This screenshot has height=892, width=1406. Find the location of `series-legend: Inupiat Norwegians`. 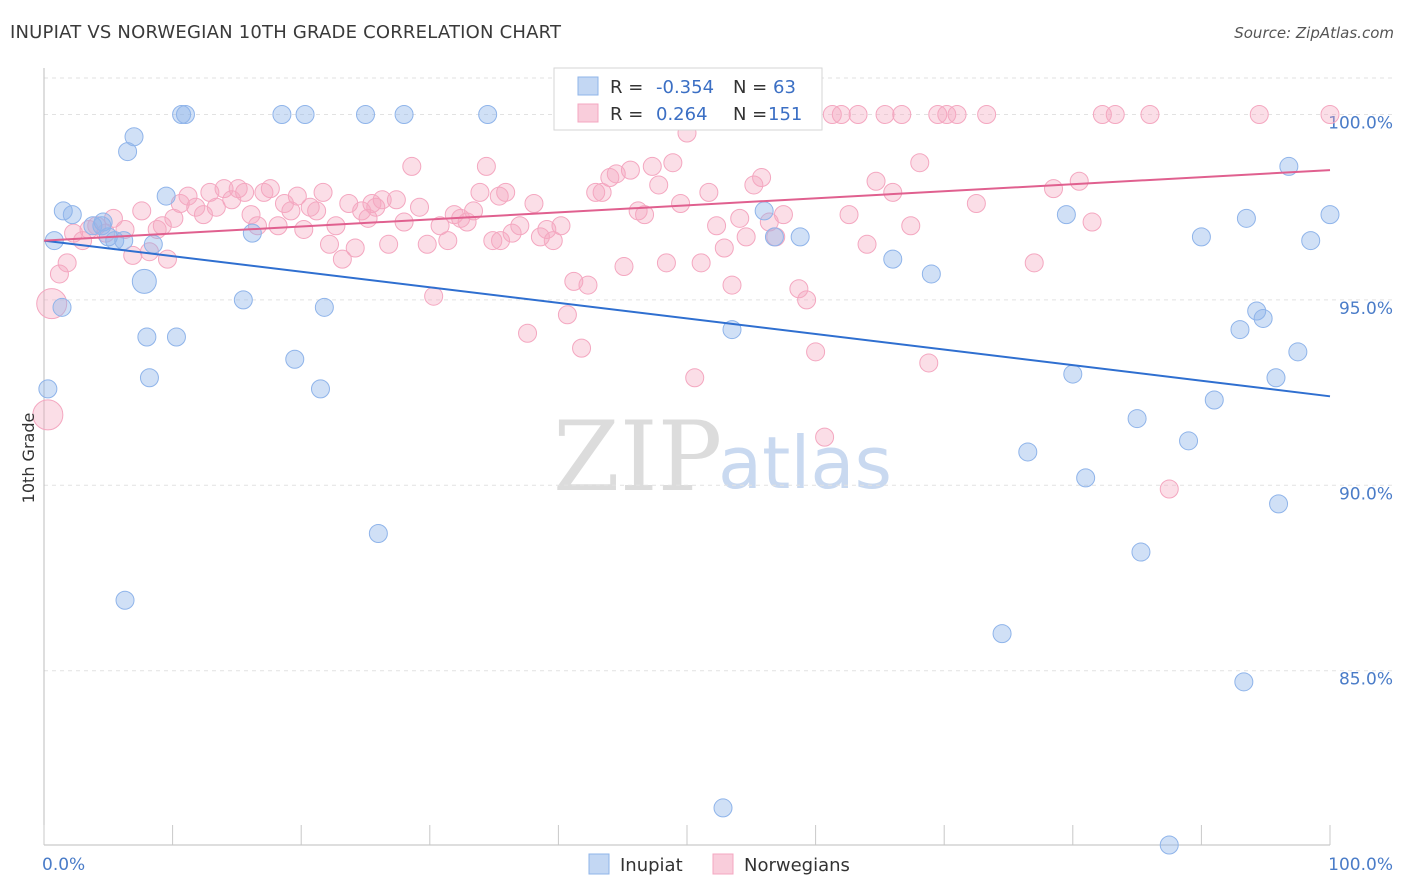

series-legend: Inupiat Norwegians is located at coordinates (719, 864).